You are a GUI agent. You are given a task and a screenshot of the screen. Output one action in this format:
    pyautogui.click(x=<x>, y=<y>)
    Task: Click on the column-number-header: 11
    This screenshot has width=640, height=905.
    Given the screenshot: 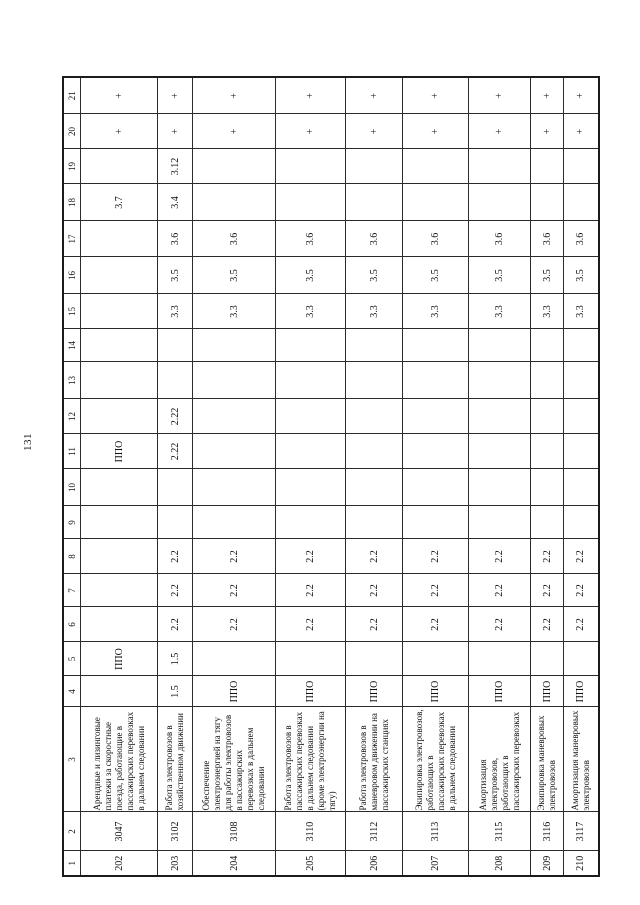 What is the action you would take?
    pyautogui.click(x=72, y=451)
    